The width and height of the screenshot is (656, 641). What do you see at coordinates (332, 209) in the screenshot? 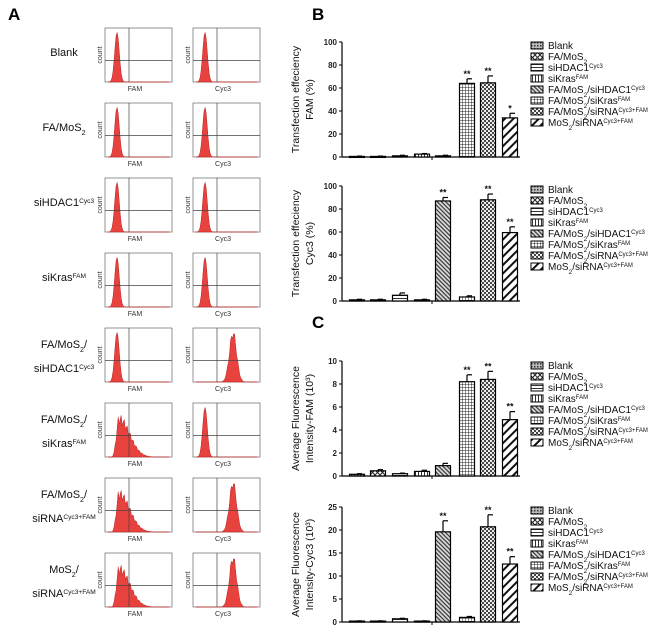
I see `y-tick-label: 80` at bounding box center [332, 209].